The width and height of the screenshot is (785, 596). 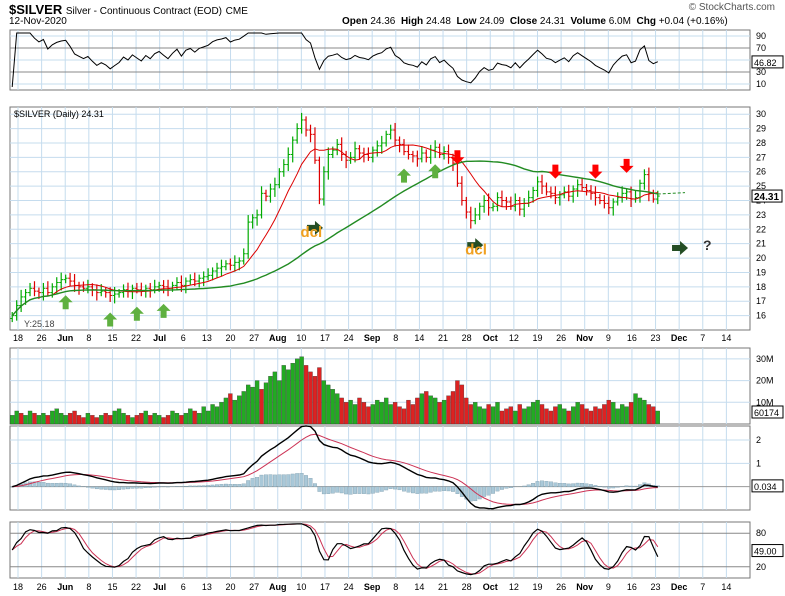 What do you see at coordinates (632, 587) in the screenshot?
I see `x-tick-label-lower: 16` at bounding box center [632, 587].